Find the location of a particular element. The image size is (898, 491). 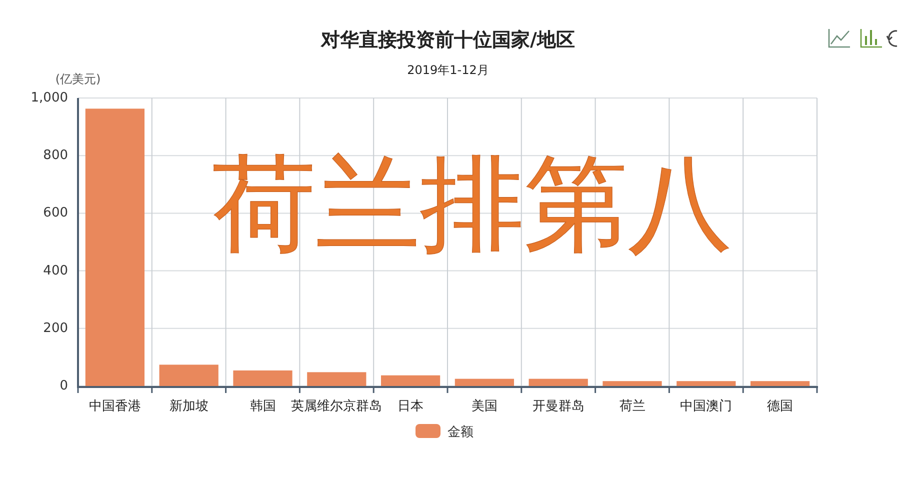

legend-label: 金额 is located at coordinates (461, 432).